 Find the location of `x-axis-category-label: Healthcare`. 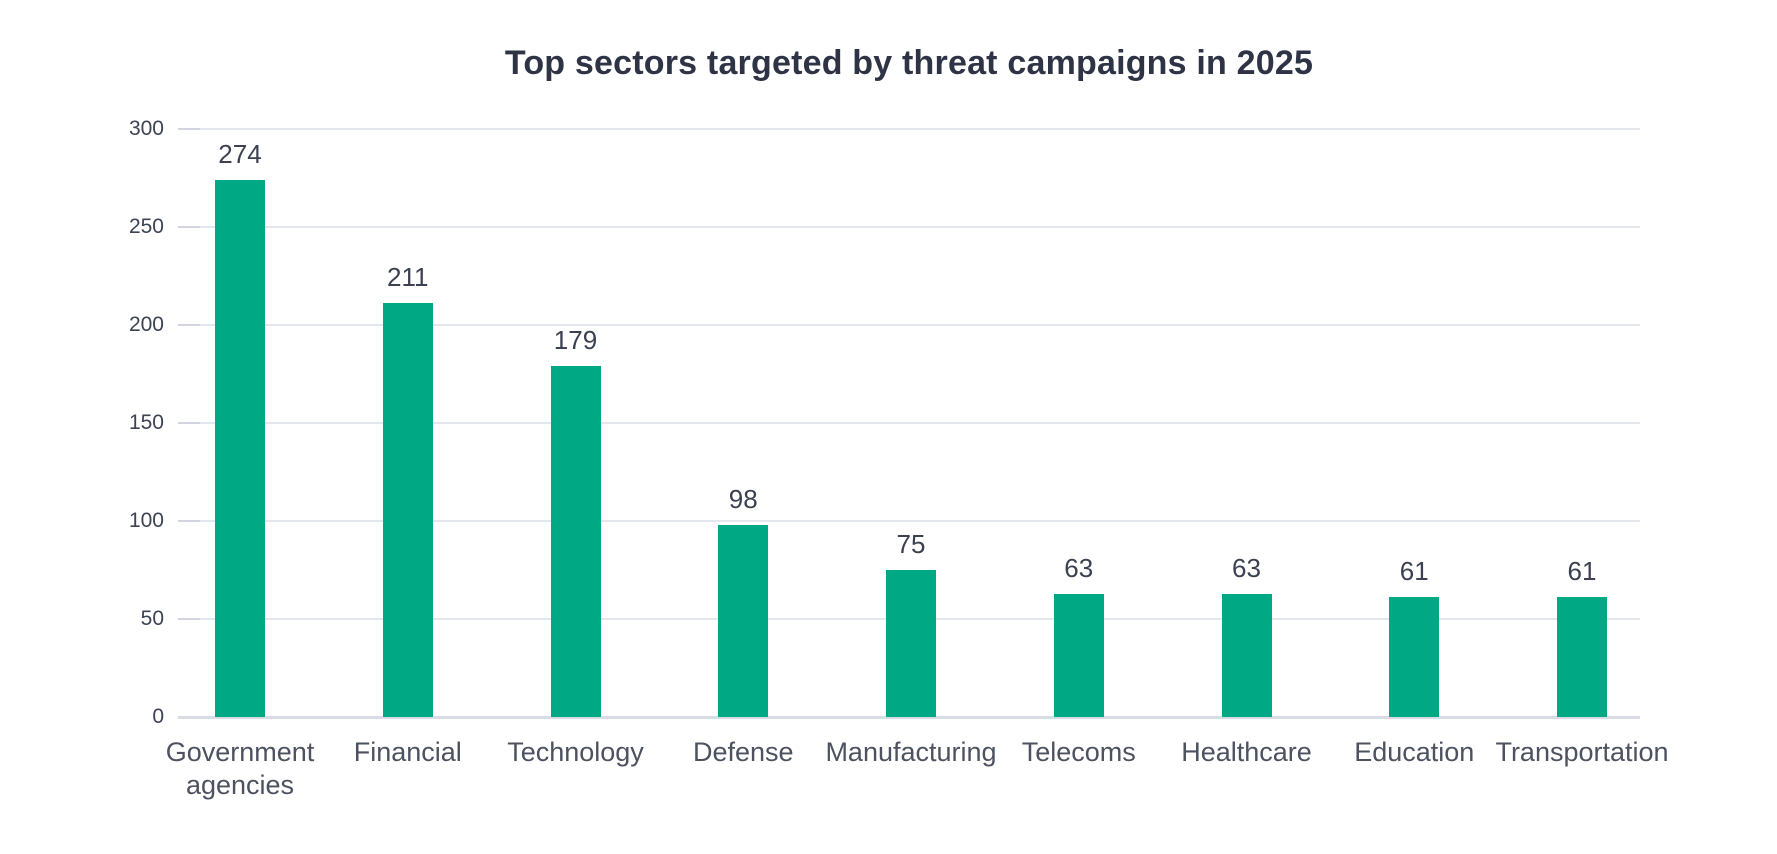

x-axis-category-label: Healthcare is located at coordinates (1246, 752).